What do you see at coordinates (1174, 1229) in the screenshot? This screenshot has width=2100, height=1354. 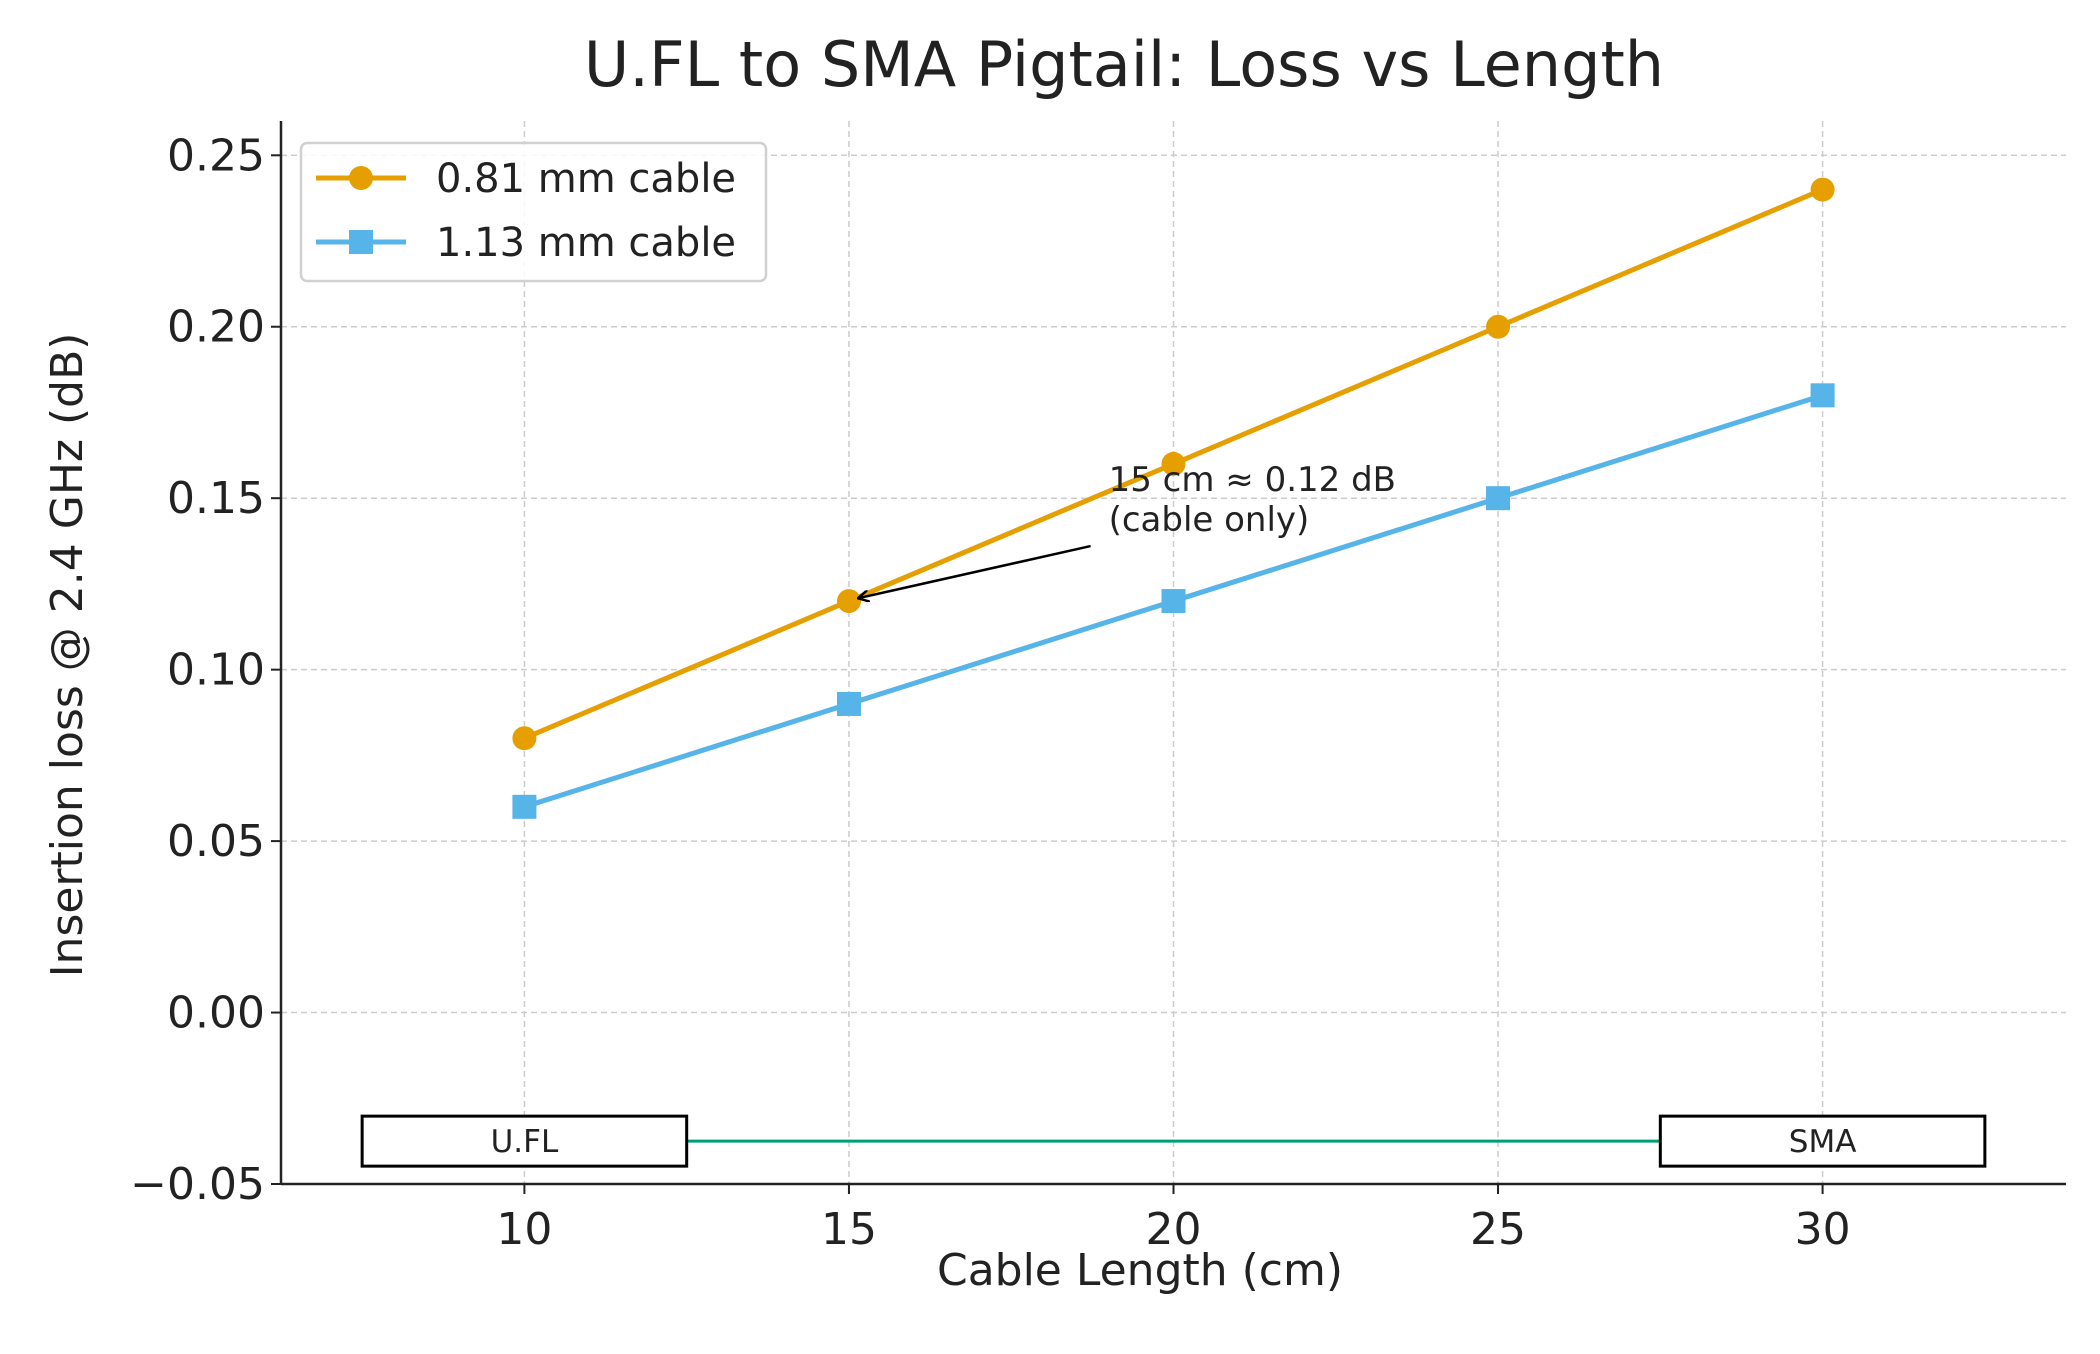 I see `x-tick-label: 20` at bounding box center [1174, 1229].